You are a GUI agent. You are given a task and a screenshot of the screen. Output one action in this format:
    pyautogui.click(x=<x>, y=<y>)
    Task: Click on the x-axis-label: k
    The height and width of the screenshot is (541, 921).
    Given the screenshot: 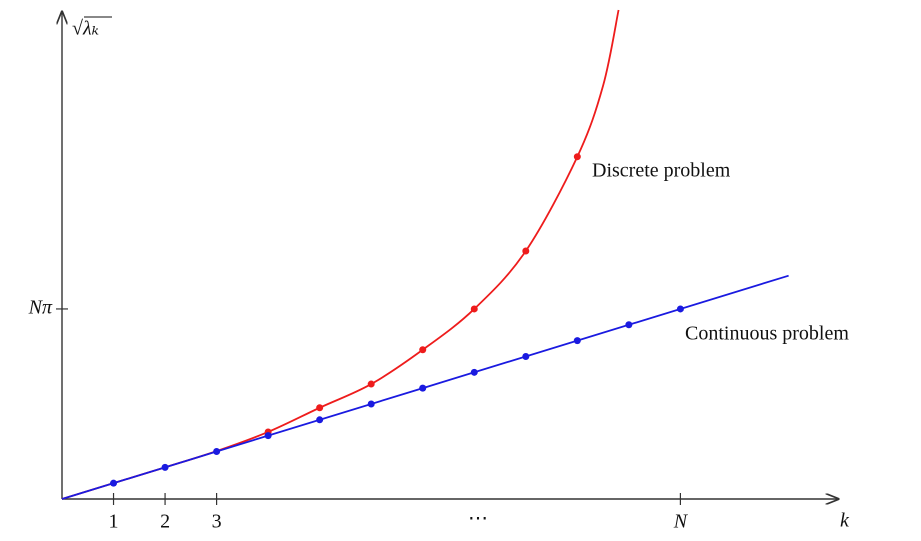 What is the action you would take?
    pyautogui.click(x=845, y=521)
    